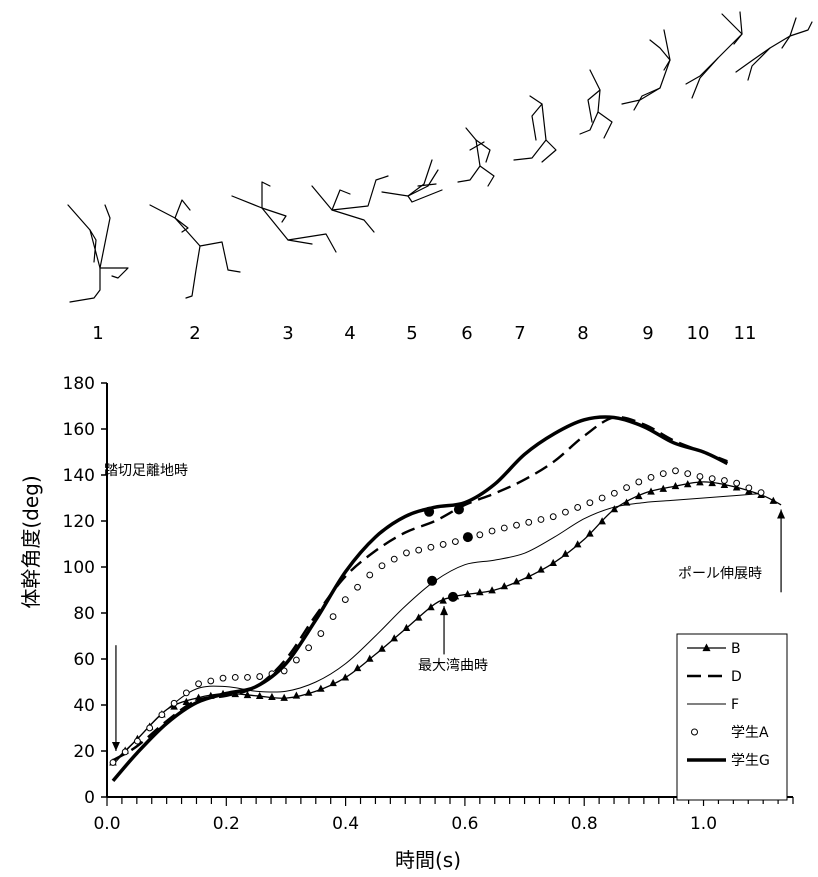  I want to click on annotation-label: 踏切足離地時, so click(146, 470).